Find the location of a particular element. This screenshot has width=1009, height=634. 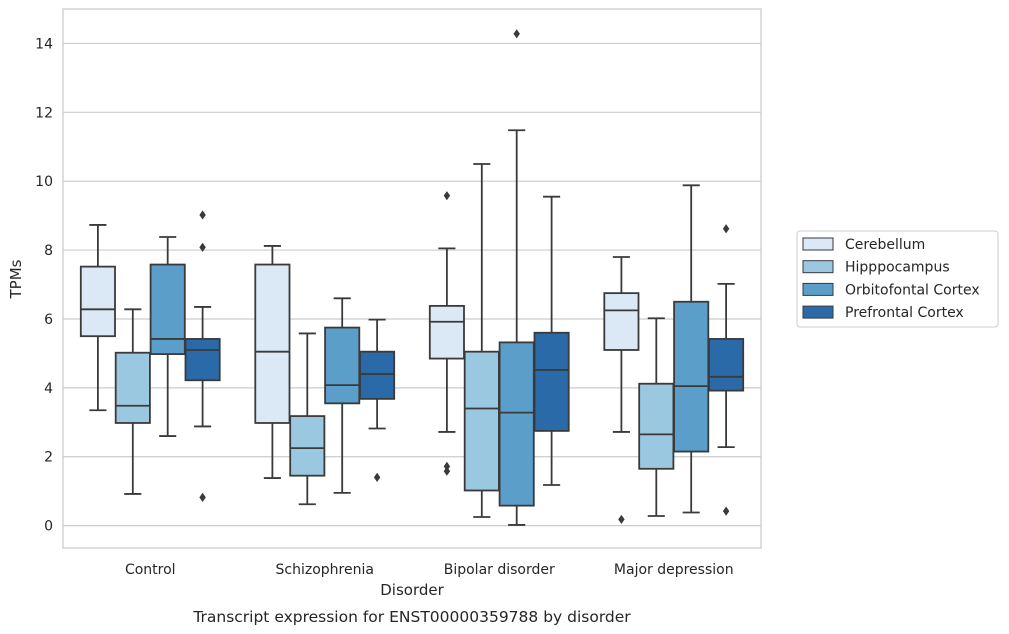

y-tick-label: 4 is located at coordinates (48, 389).